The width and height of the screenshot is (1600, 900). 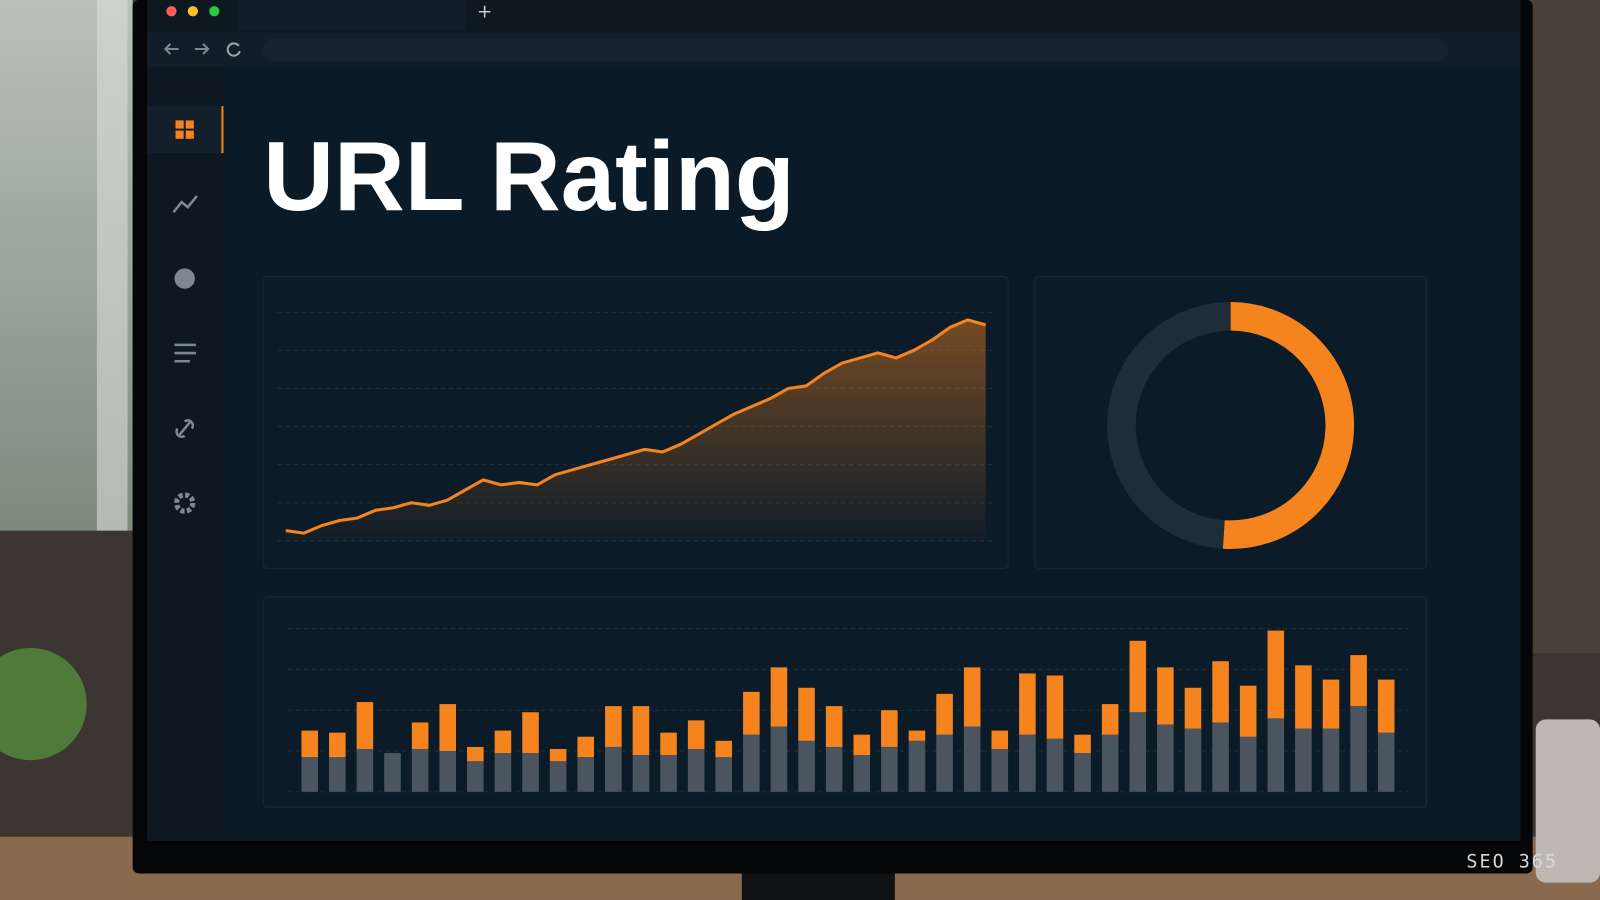 What do you see at coordinates (484, 11) in the screenshot?
I see `new-tab-button: +` at bounding box center [484, 11].